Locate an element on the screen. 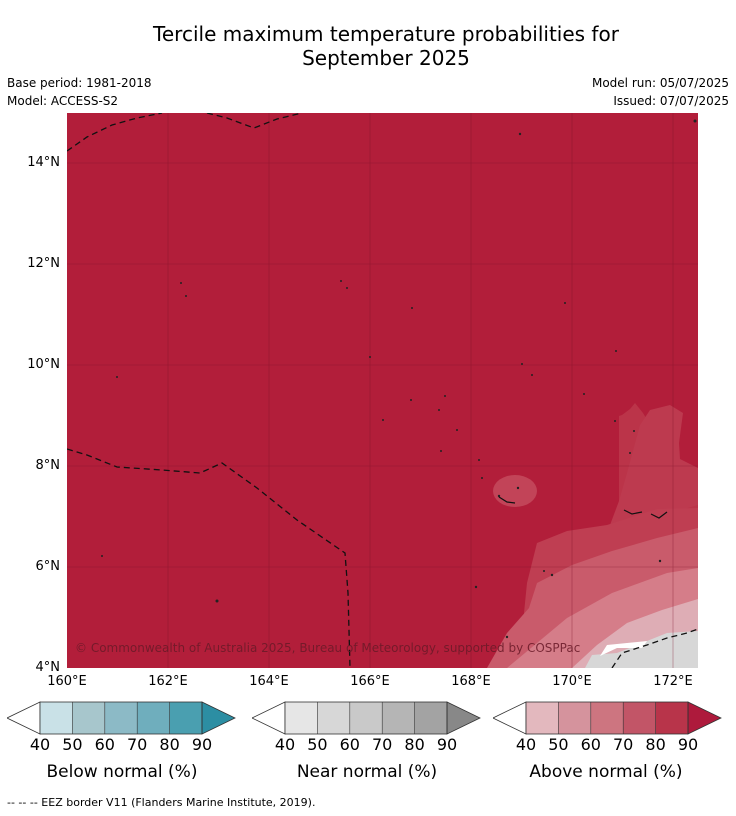 Image resolution: width=736 pixels, height=816 pixels. cb-near-tick: 80 is located at coordinates (414, 744).